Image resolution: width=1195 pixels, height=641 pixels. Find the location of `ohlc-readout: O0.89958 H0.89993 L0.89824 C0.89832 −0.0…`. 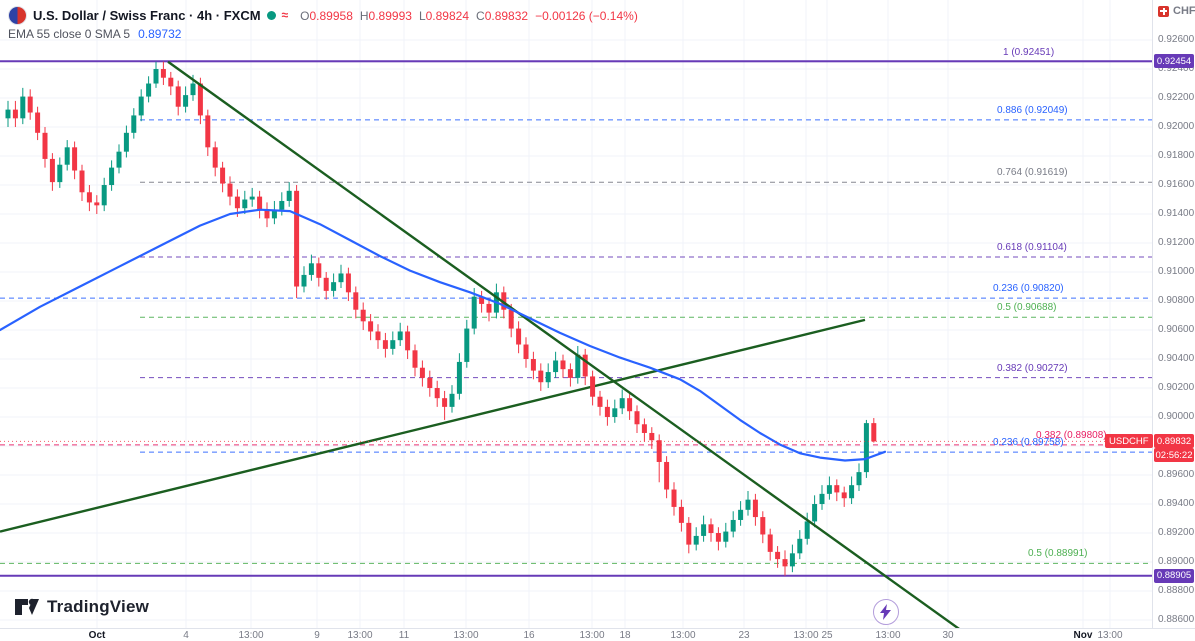

ohlc-readout: O0.89958 H0.89993 L0.89824 C0.89832 −0.0… is located at coordinates (469, 16).